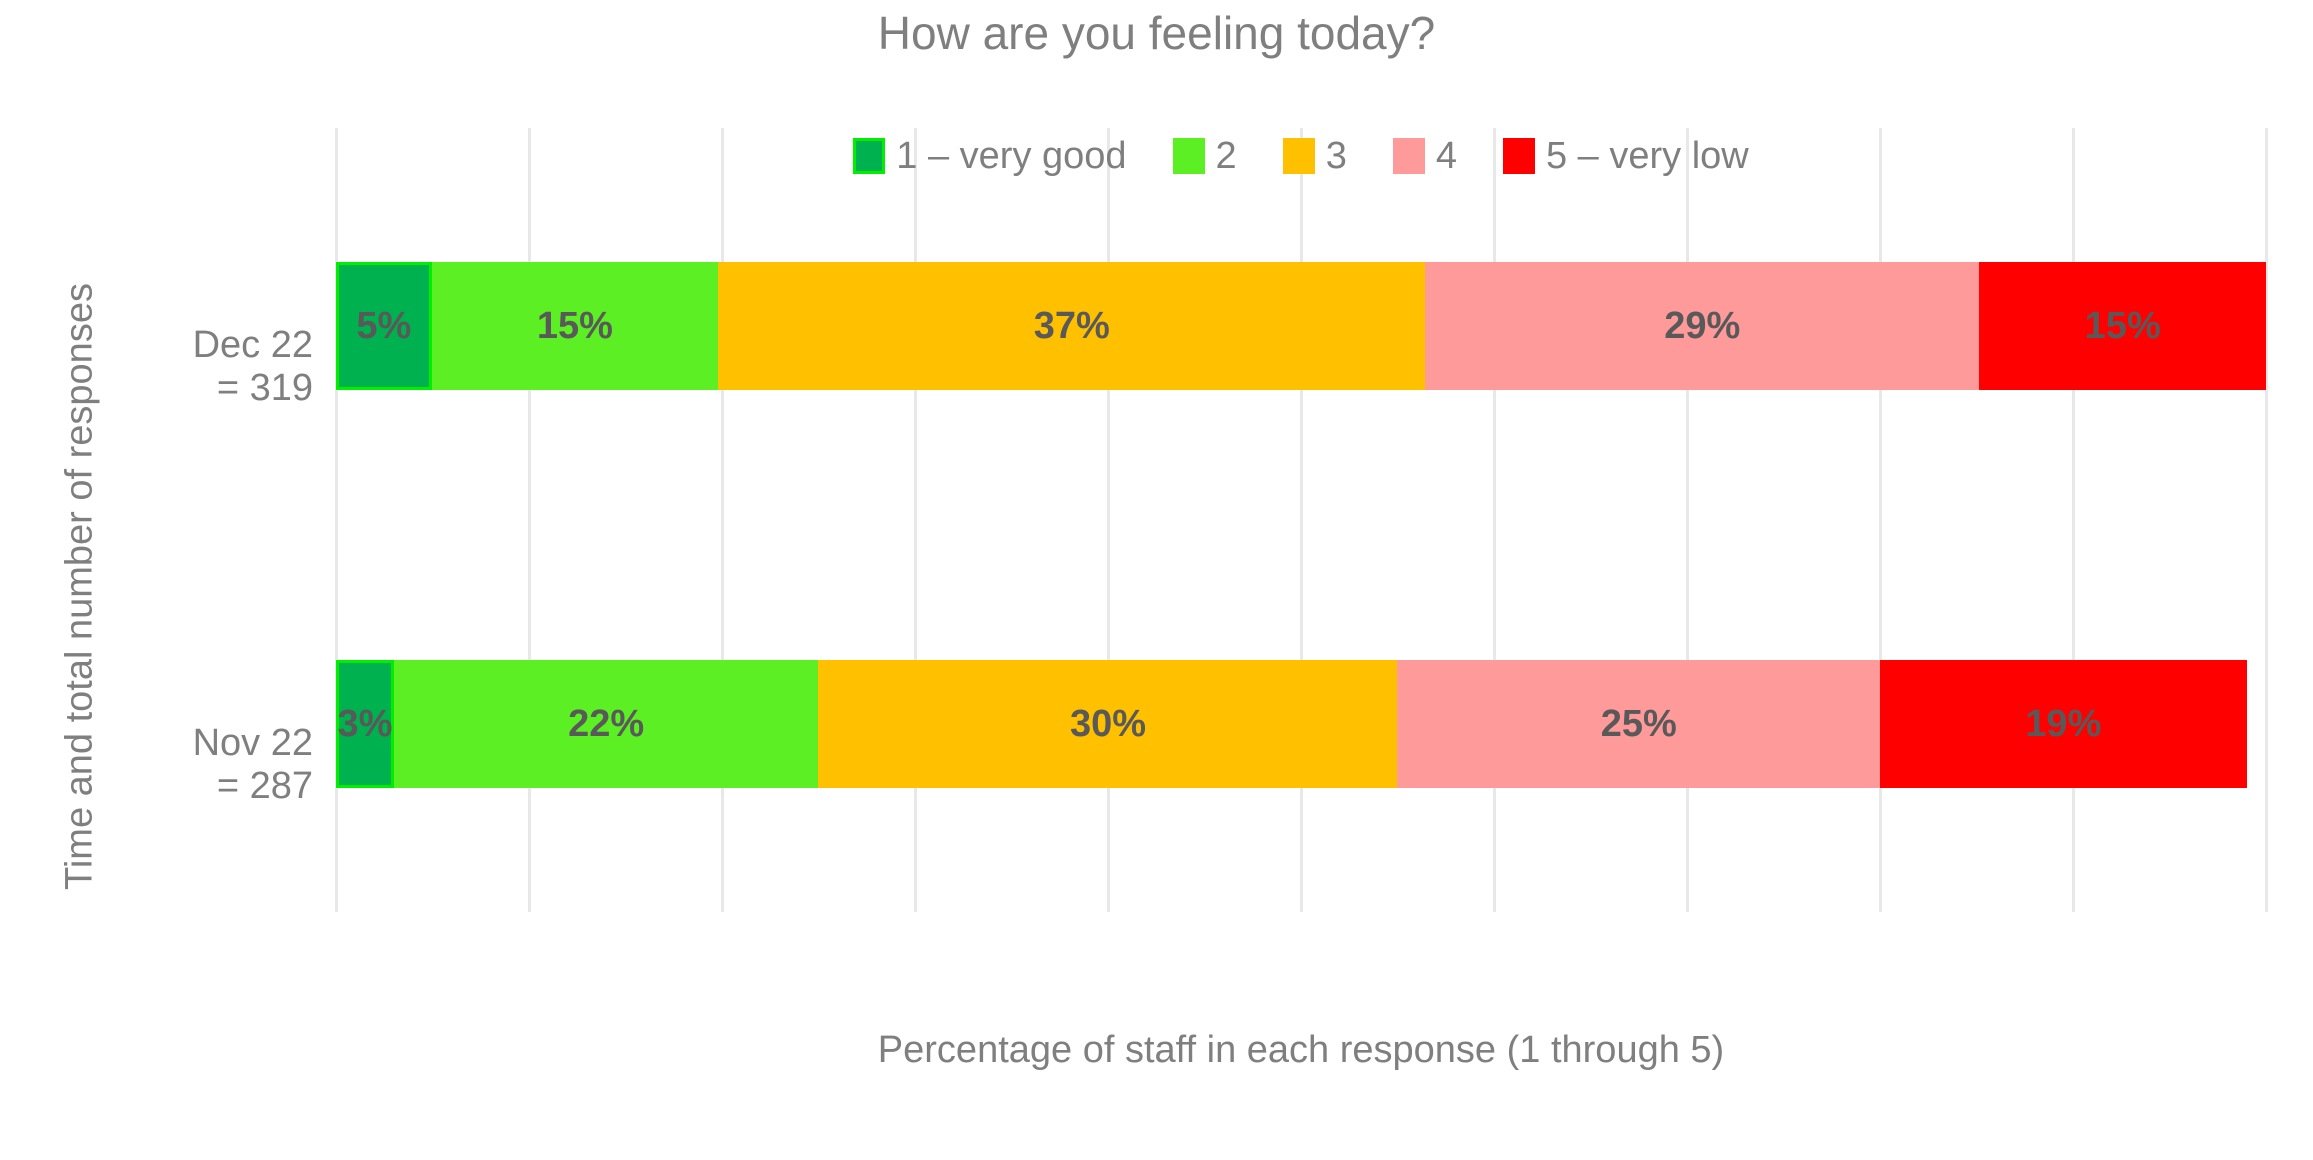 This screenshot has height=1160, width=2313. I want to click on bar-segment-label: 22%, so click(606, 723).